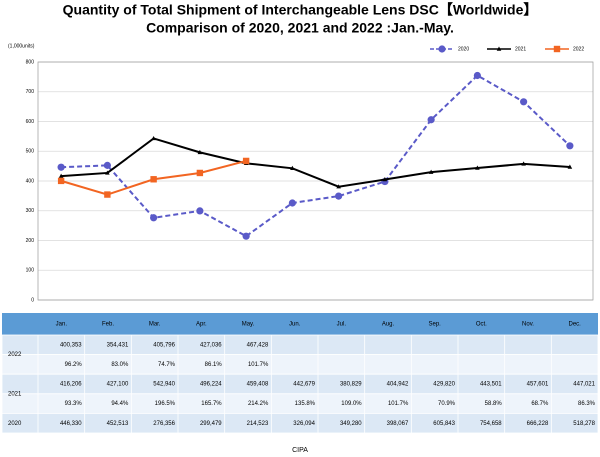  I want to click on table-cell: 214,523, so click(258, 424).